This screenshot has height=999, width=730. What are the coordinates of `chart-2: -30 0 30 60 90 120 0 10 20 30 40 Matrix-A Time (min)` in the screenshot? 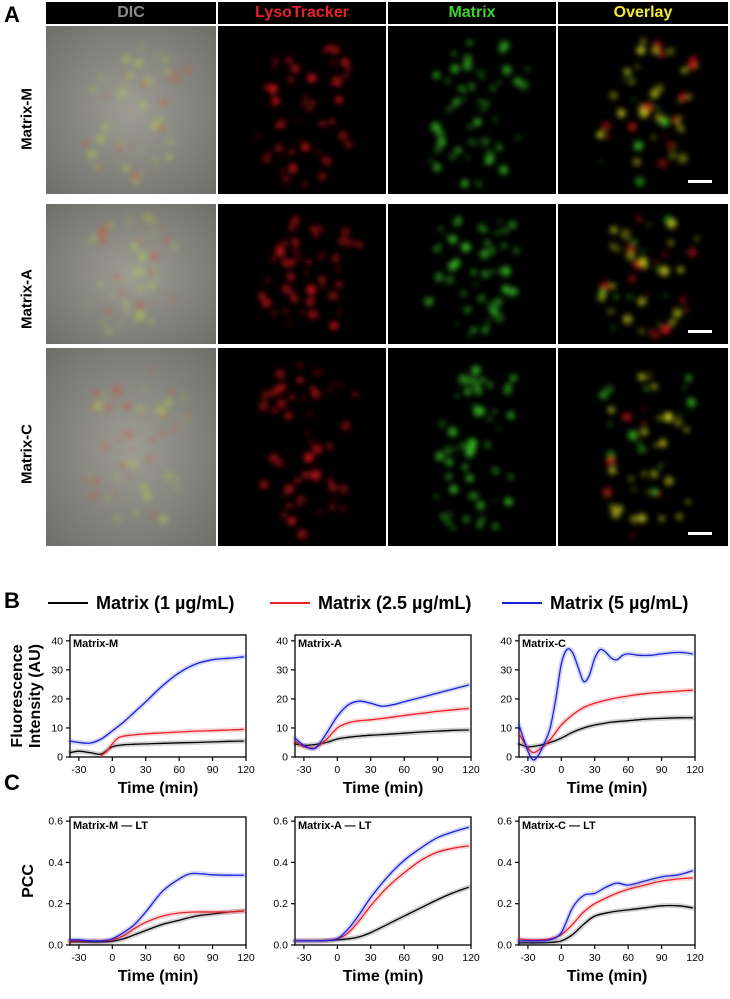 It's located at (378, 715).